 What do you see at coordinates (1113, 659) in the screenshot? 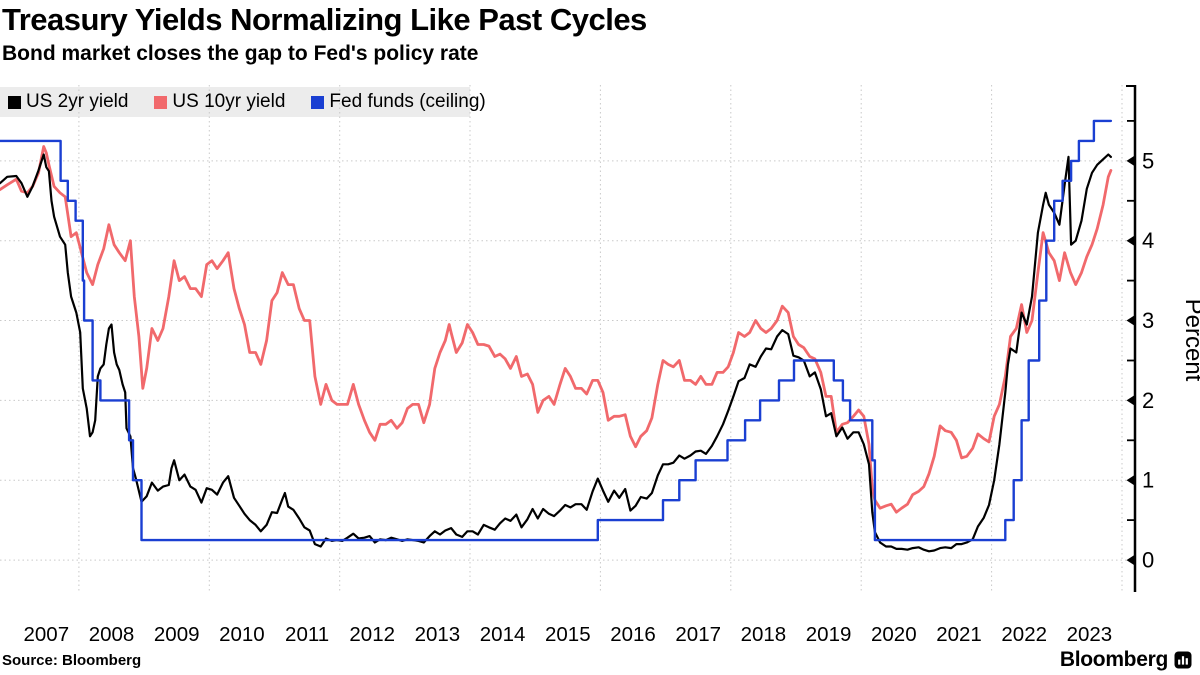
I see `bloomberg-wordmark: Bloomberg` at bounding box center [1113, 659].